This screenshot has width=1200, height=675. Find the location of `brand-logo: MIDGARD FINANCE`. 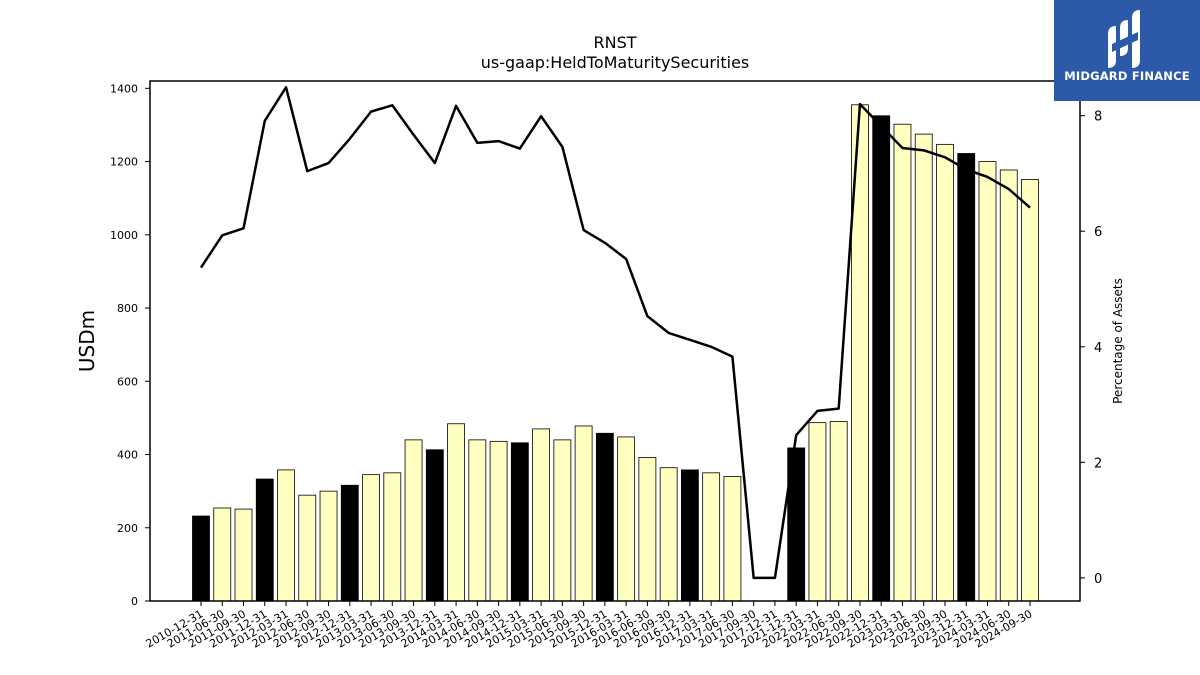

brand-logo: MIDGARD FINANCE is located at coordinates (1127, 50).